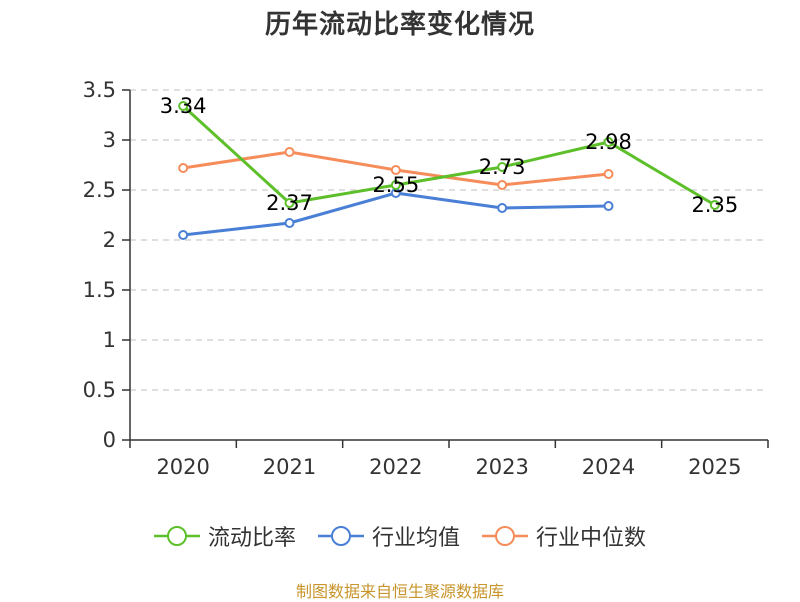 The image size is (800, 602). What do you see at coordinates (99, 190) in the screenshot?
I see `y-tick-label: 2.5` at bounding box center [99, 190].